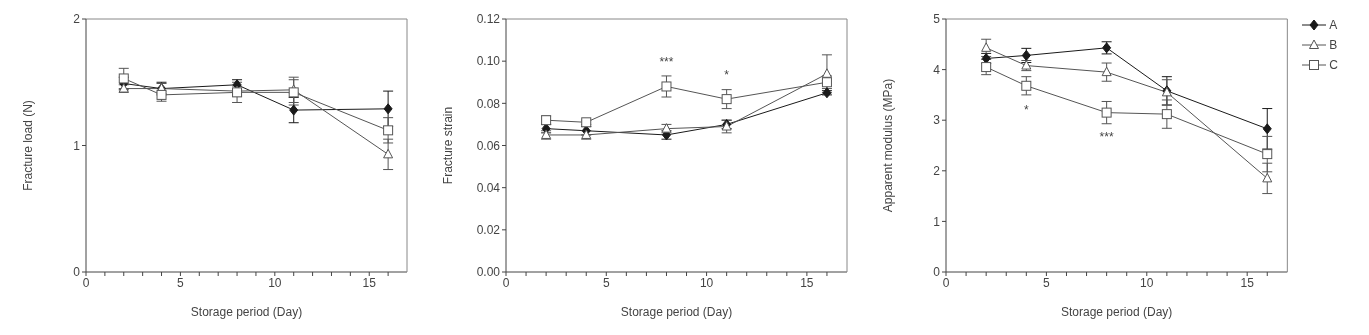  Describe the element at coordinates (448, 145) in the screenshot. I see `y-axis-title: Fracture strain` at that location.